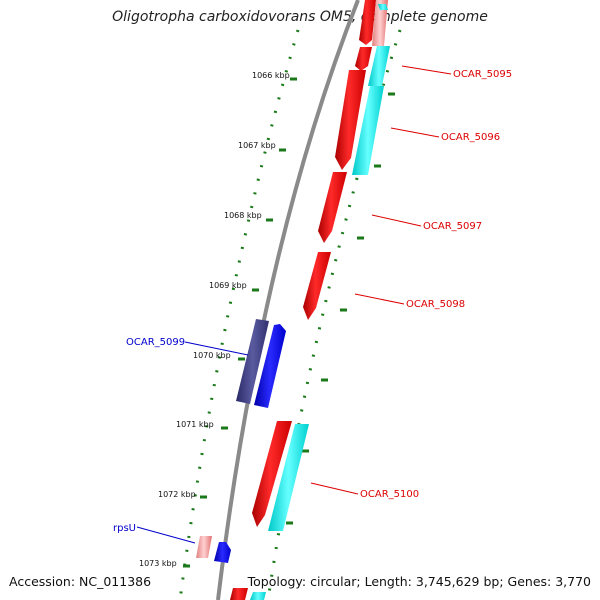 This screenshot has width=600, height=600. I want to click on accession-text: Accession: NC_011386, so click(80, 581).